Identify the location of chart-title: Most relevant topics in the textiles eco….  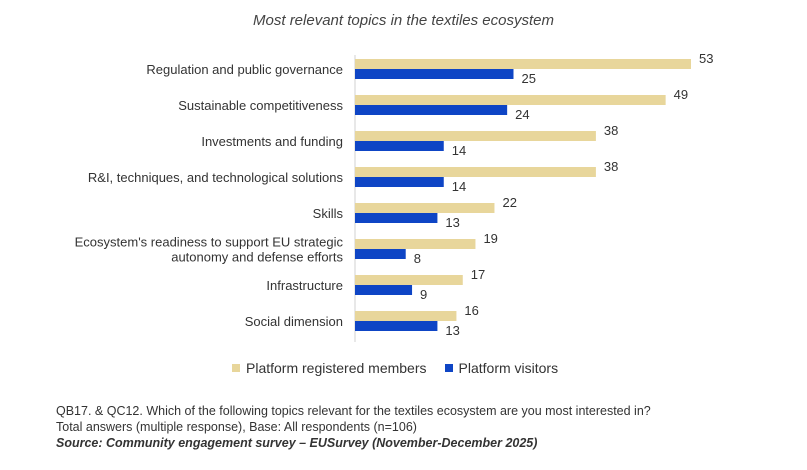
(403, 20).